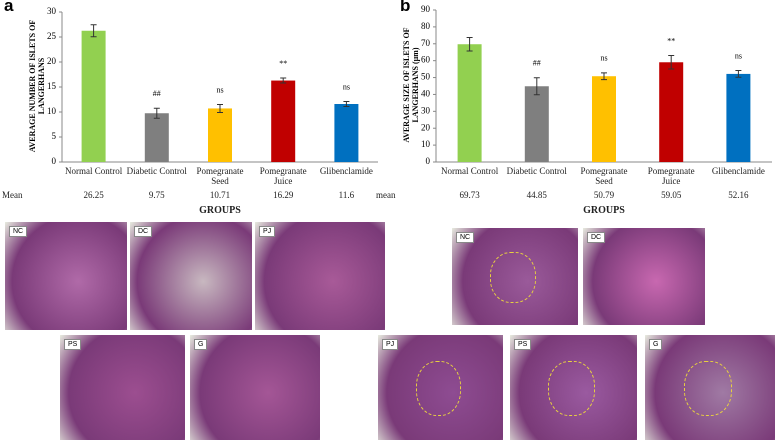 The image size is (778, 442). What do you see at coordinates (536, 195) in the screenshot?
I see `mean-value: 44.85` at bounding box center [536, 195].